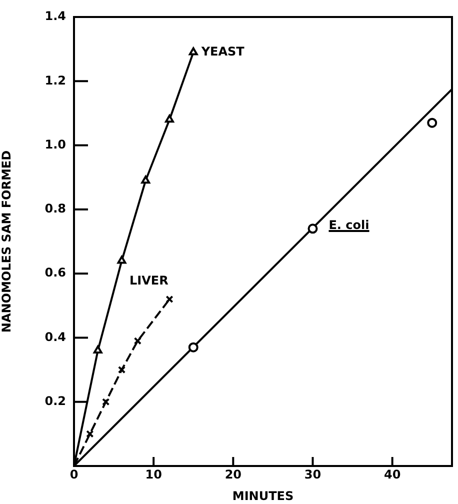 The image size is (458, 504). Describe the element at coordinates (263, 495) in the screenshot. I see `x-axis-title: MINUTES` at that location.